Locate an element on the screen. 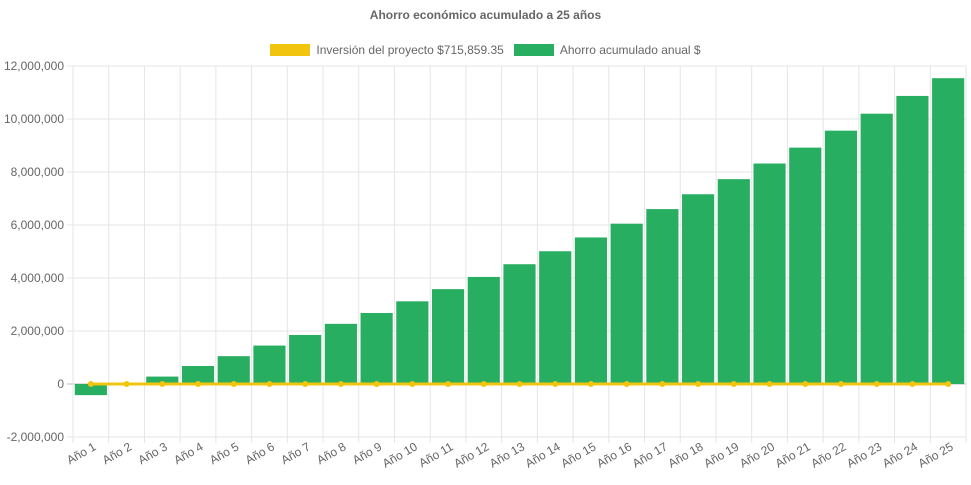 Image resolution: width=971 pixels, height=485 pixels. y-tick-label: 0 is located at coordinates (60, 384).